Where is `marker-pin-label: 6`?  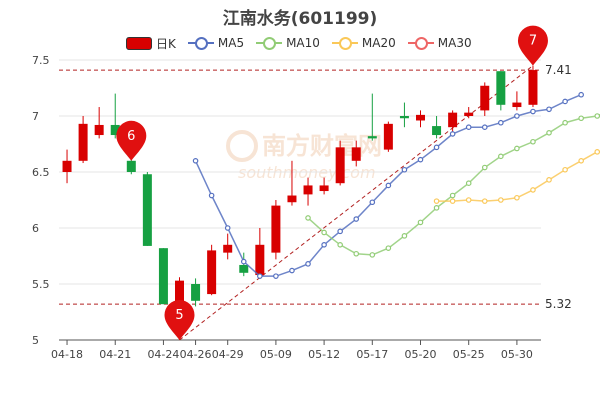 marker-pin-label: 6 is located at coordinates (131, 136).